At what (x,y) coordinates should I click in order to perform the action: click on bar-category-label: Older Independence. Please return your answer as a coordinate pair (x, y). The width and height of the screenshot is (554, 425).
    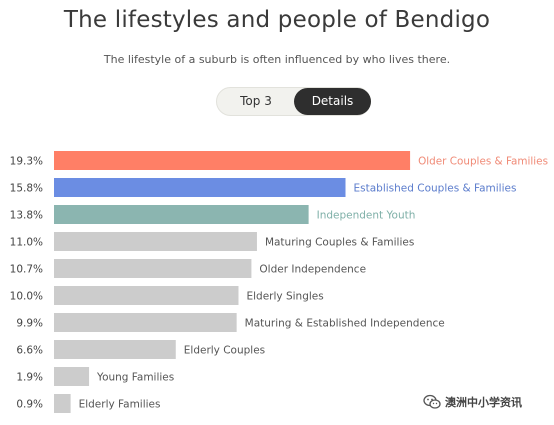
    Looking at the image, I should click on (312, 270).